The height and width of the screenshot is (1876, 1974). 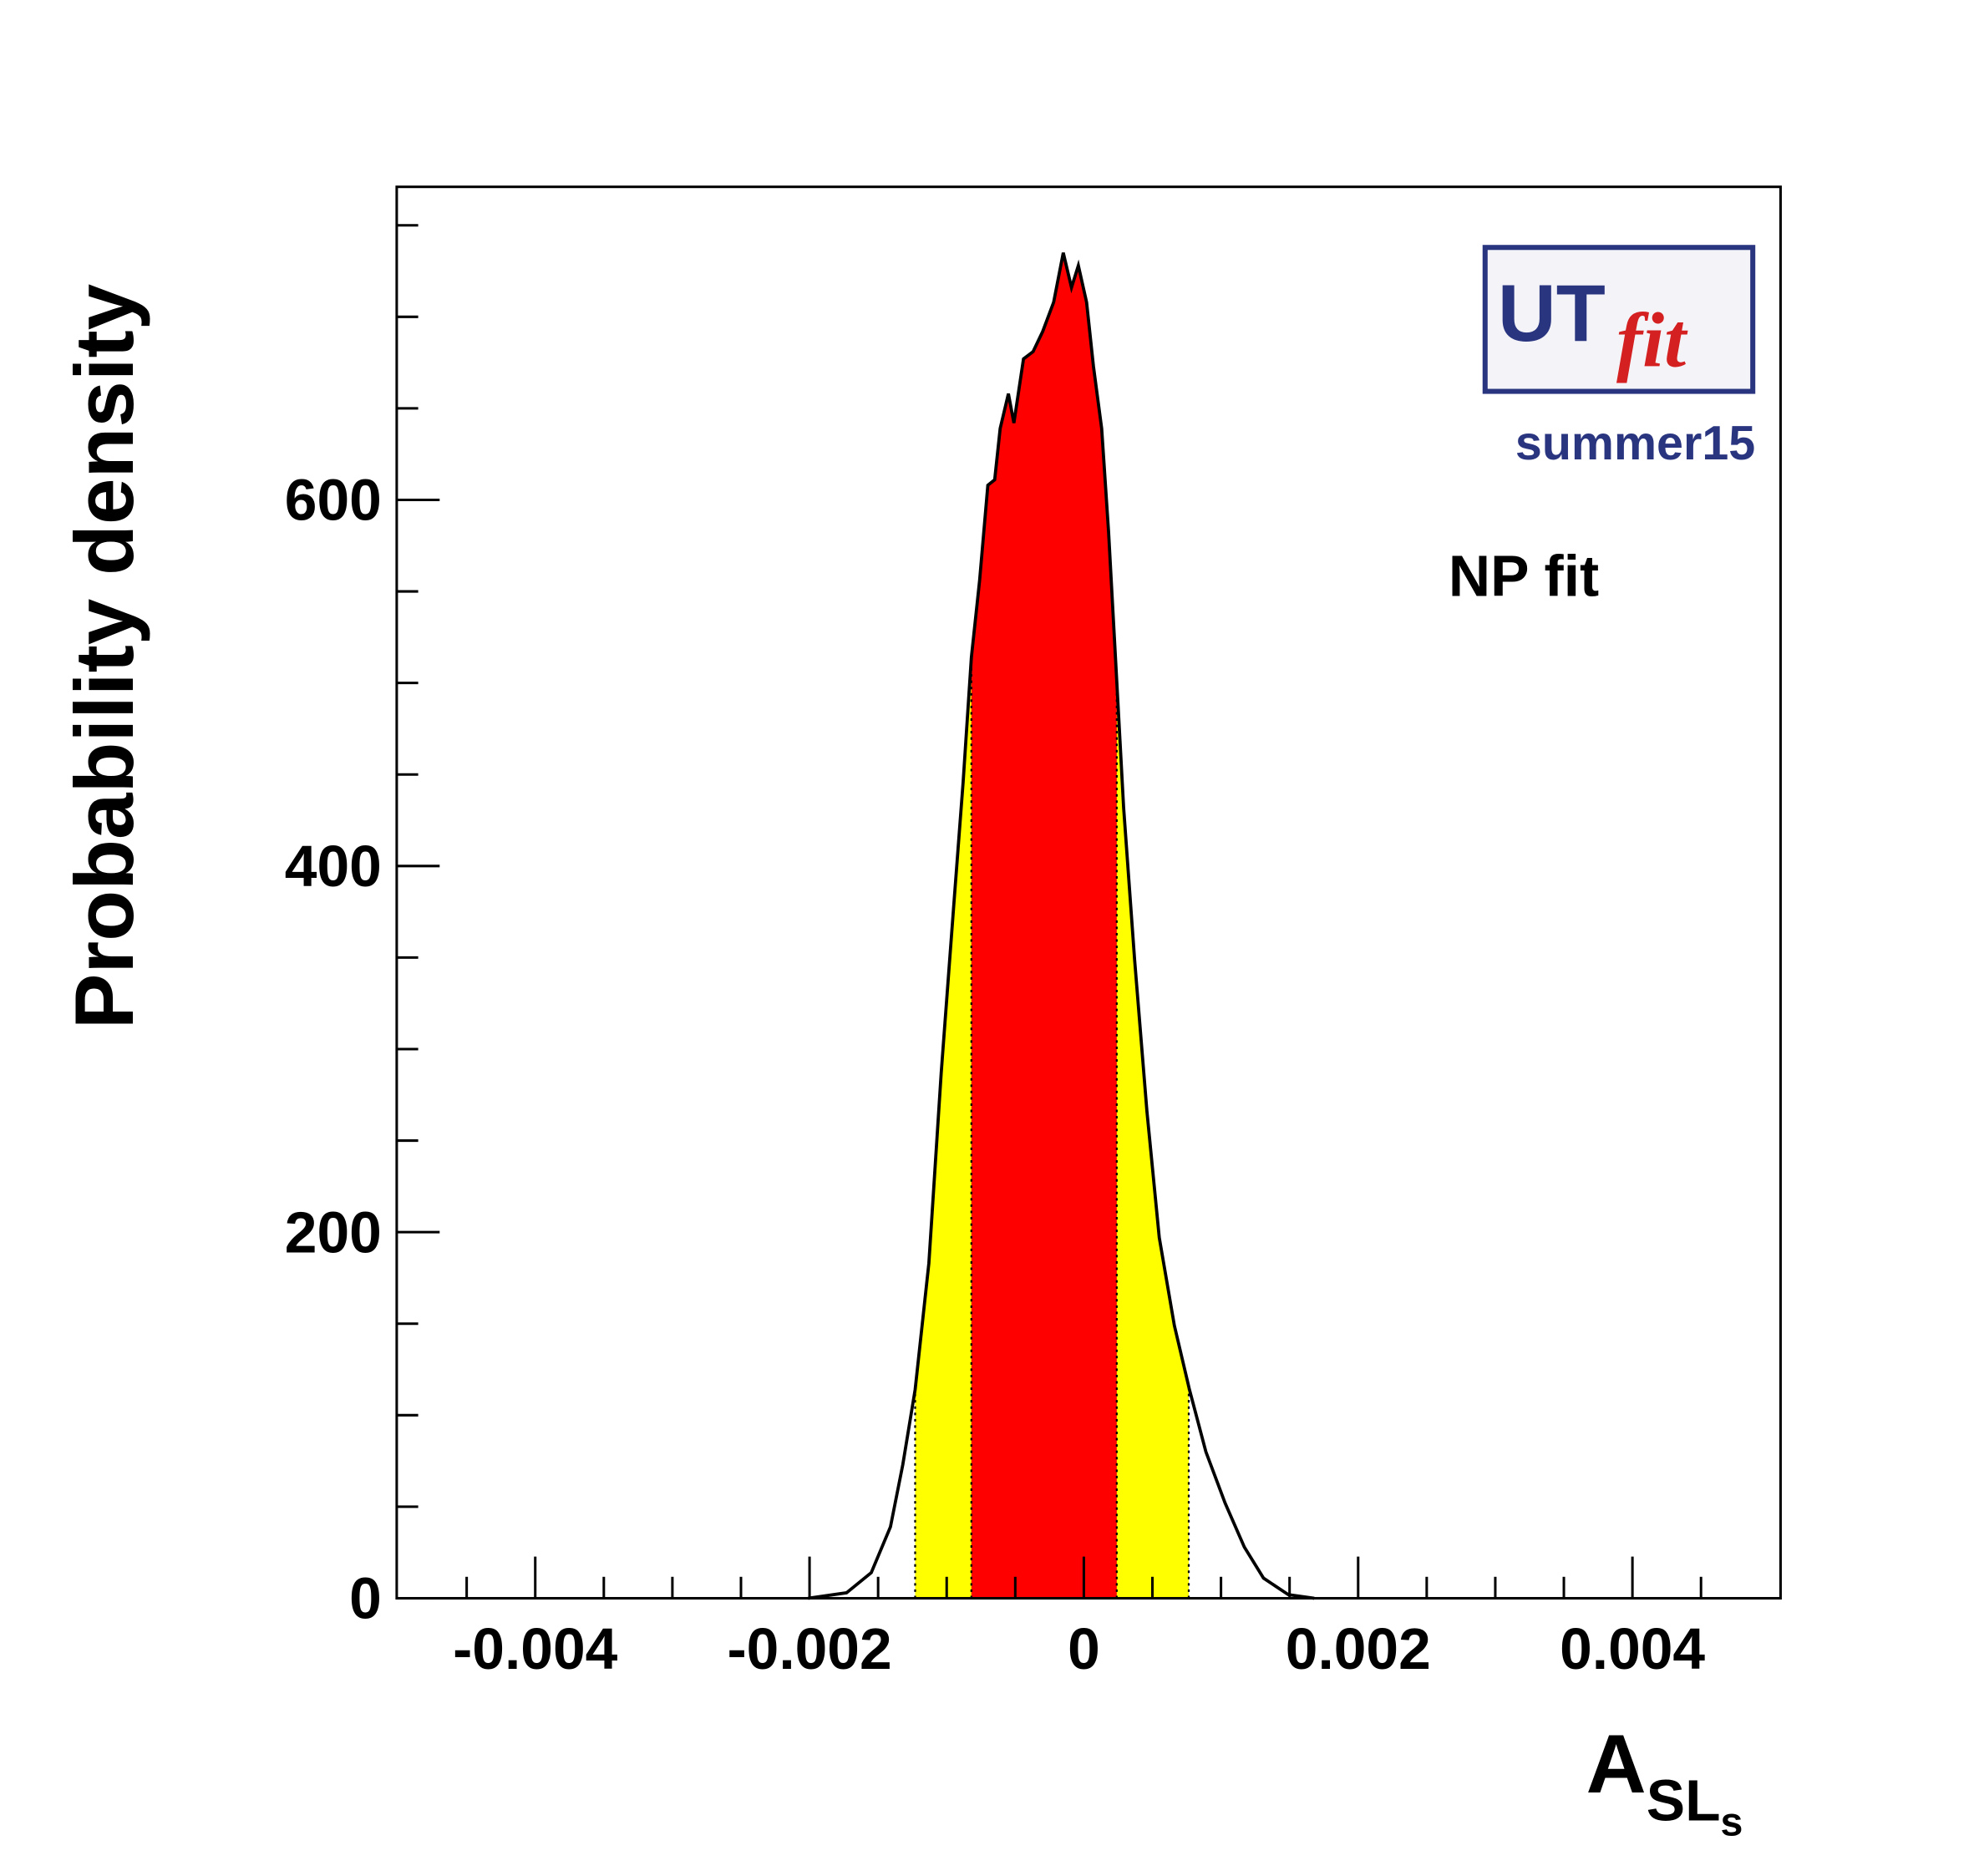 I want to click on logo: UT fit summer15, so click(x=1619, y=357).